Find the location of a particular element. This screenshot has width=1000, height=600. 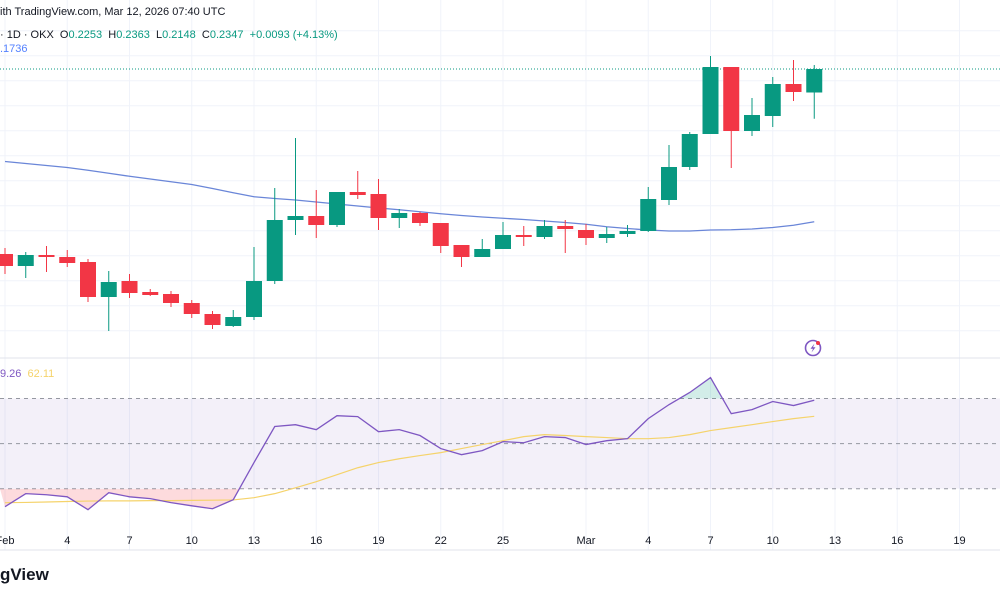

open-value: 0.2253 is located at coordinates (85, 35).